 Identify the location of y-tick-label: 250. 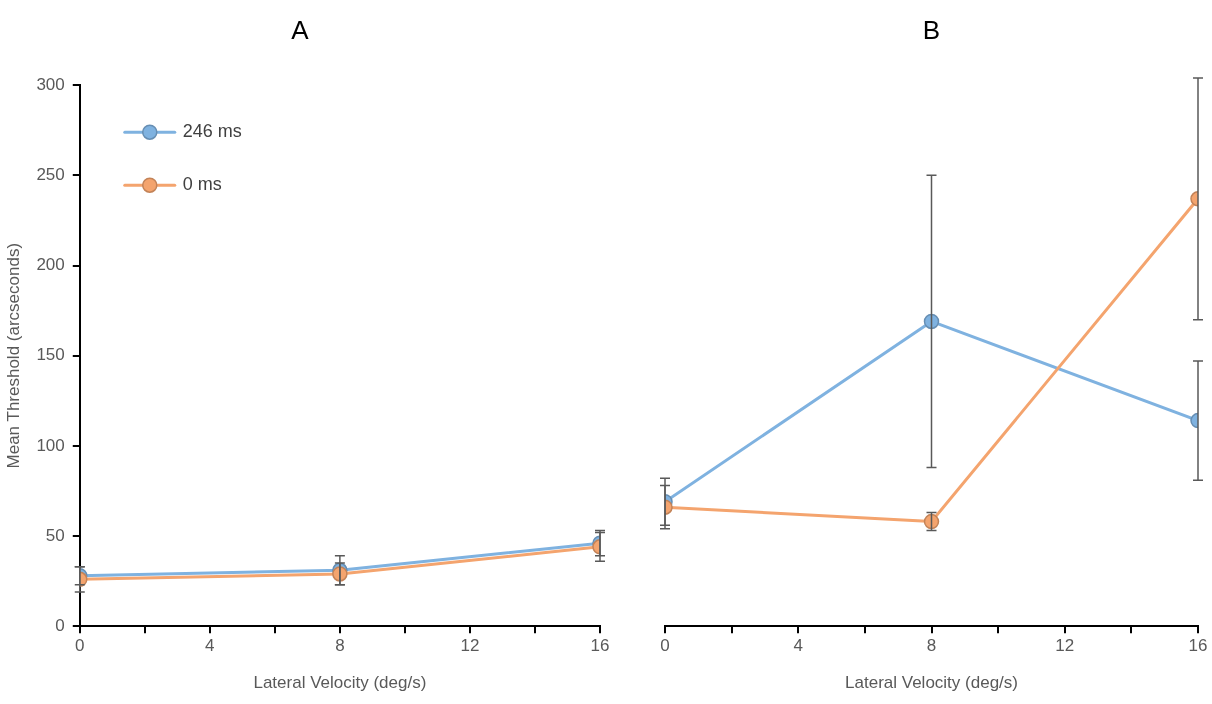
(50, 175).